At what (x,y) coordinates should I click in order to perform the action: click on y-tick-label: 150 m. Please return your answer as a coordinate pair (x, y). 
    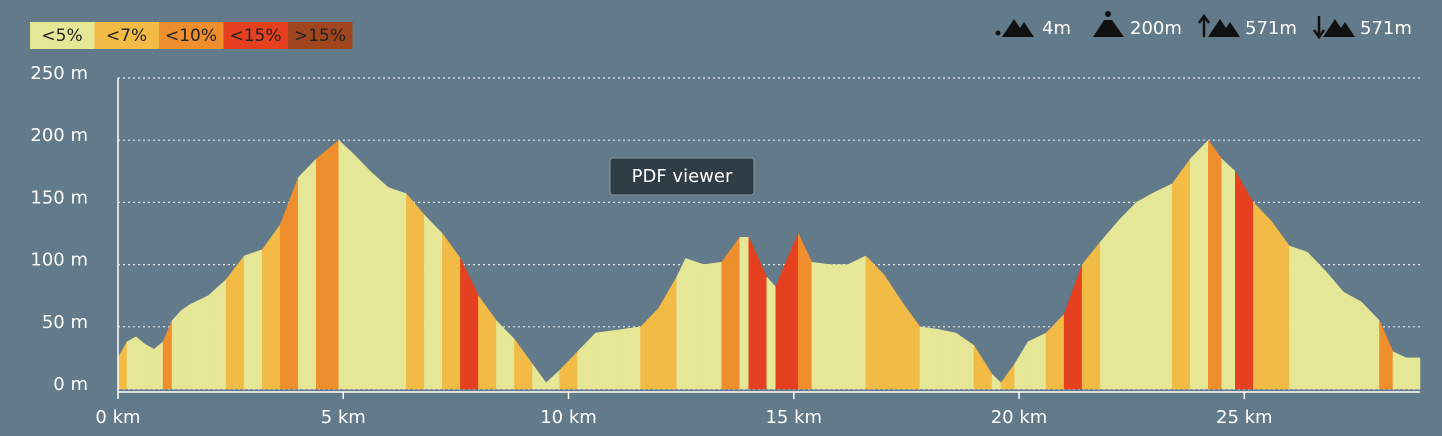
    Looking at the image, I should click on (59, 197).